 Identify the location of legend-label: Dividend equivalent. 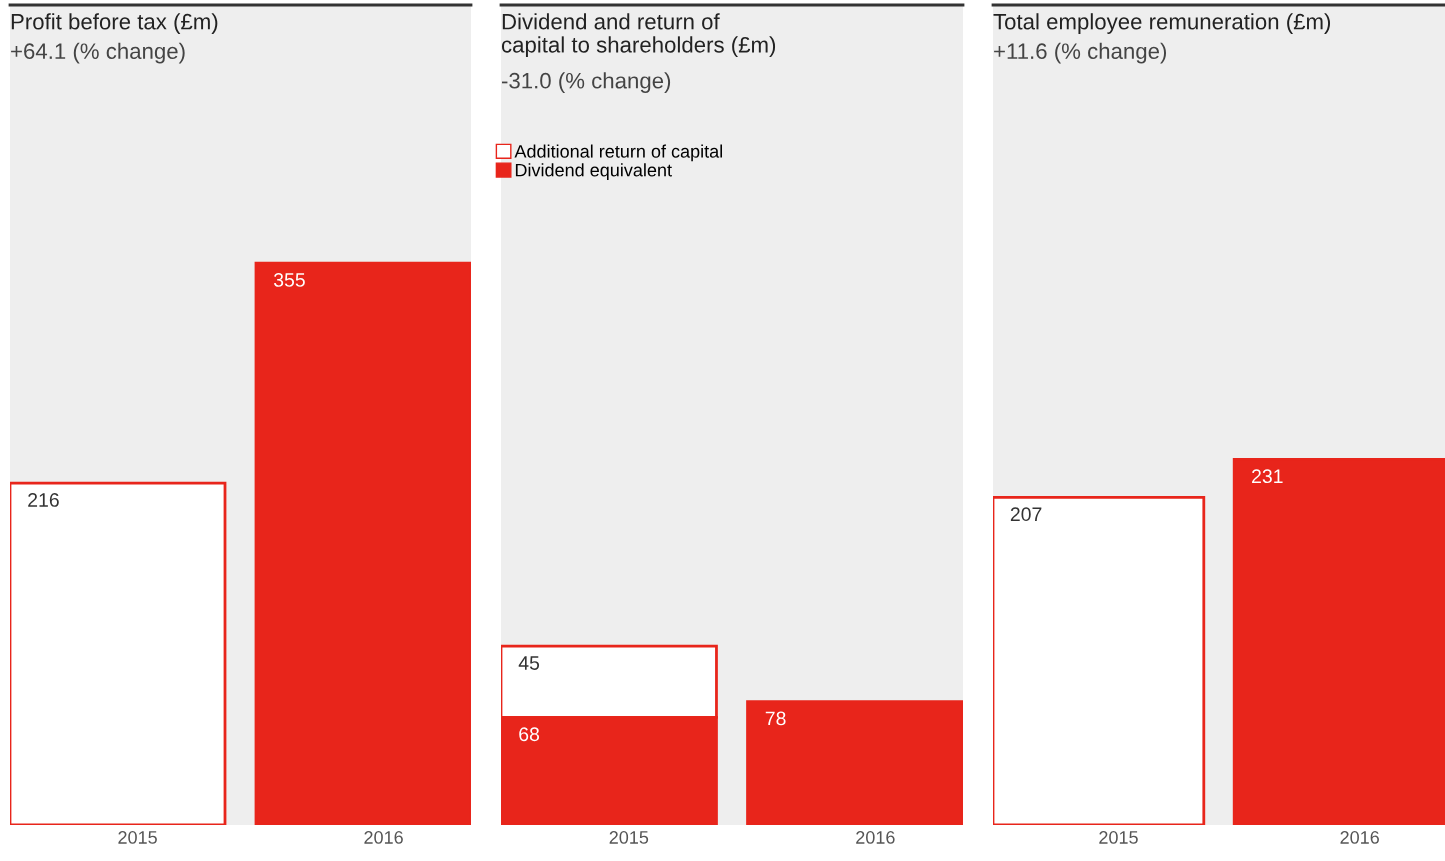
(593, 172).